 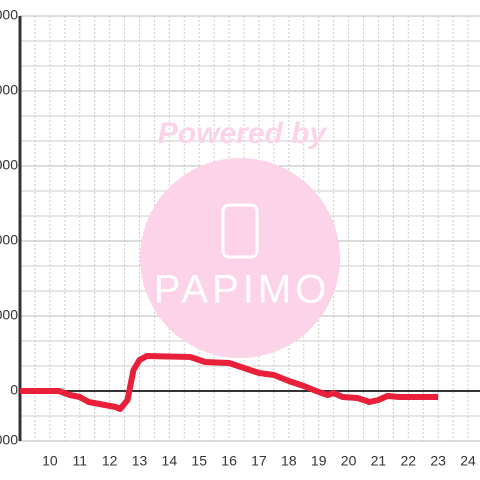 What do you see at coordinates (319, 461) in the screenshot?
I see `x-tick-label: 19` at bounding box center [319, 461].